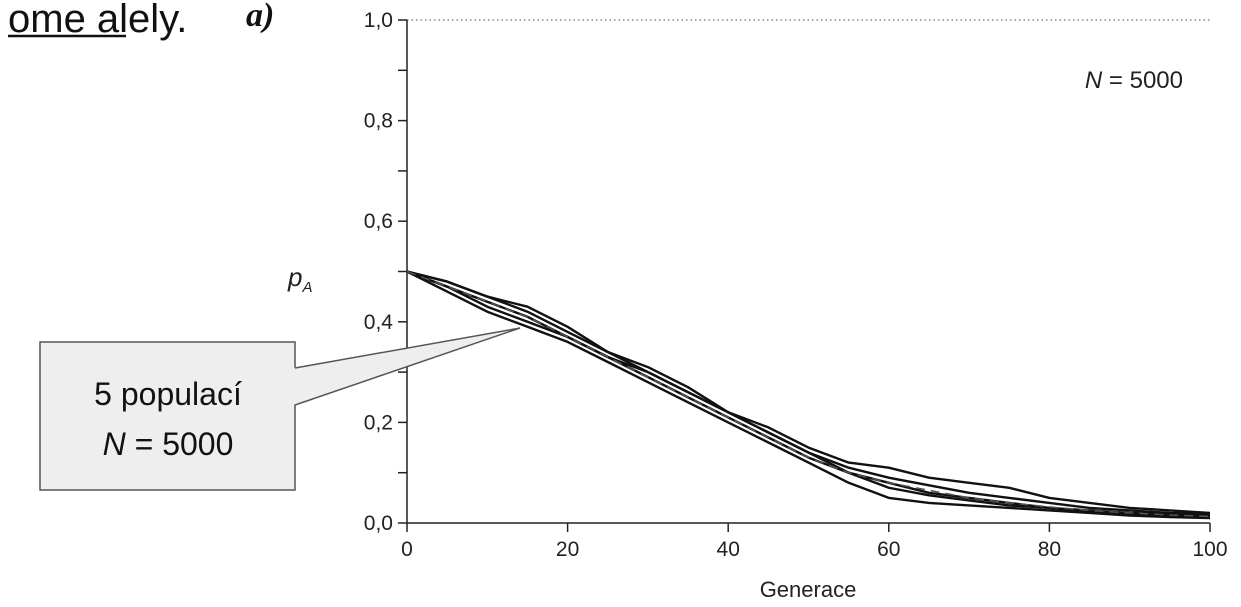 Image resolution: width=1241 pixels, height=607 pixels. I want to click on annotation-var: N, so click(1094, 80).